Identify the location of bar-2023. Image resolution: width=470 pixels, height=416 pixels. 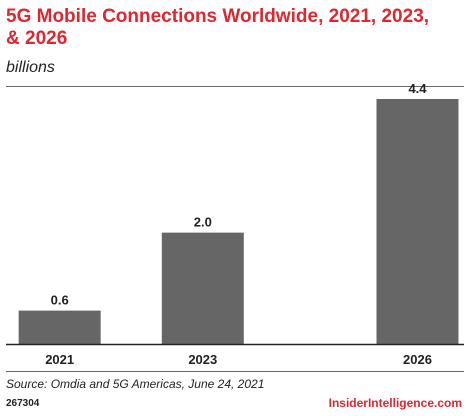
(202, 288).